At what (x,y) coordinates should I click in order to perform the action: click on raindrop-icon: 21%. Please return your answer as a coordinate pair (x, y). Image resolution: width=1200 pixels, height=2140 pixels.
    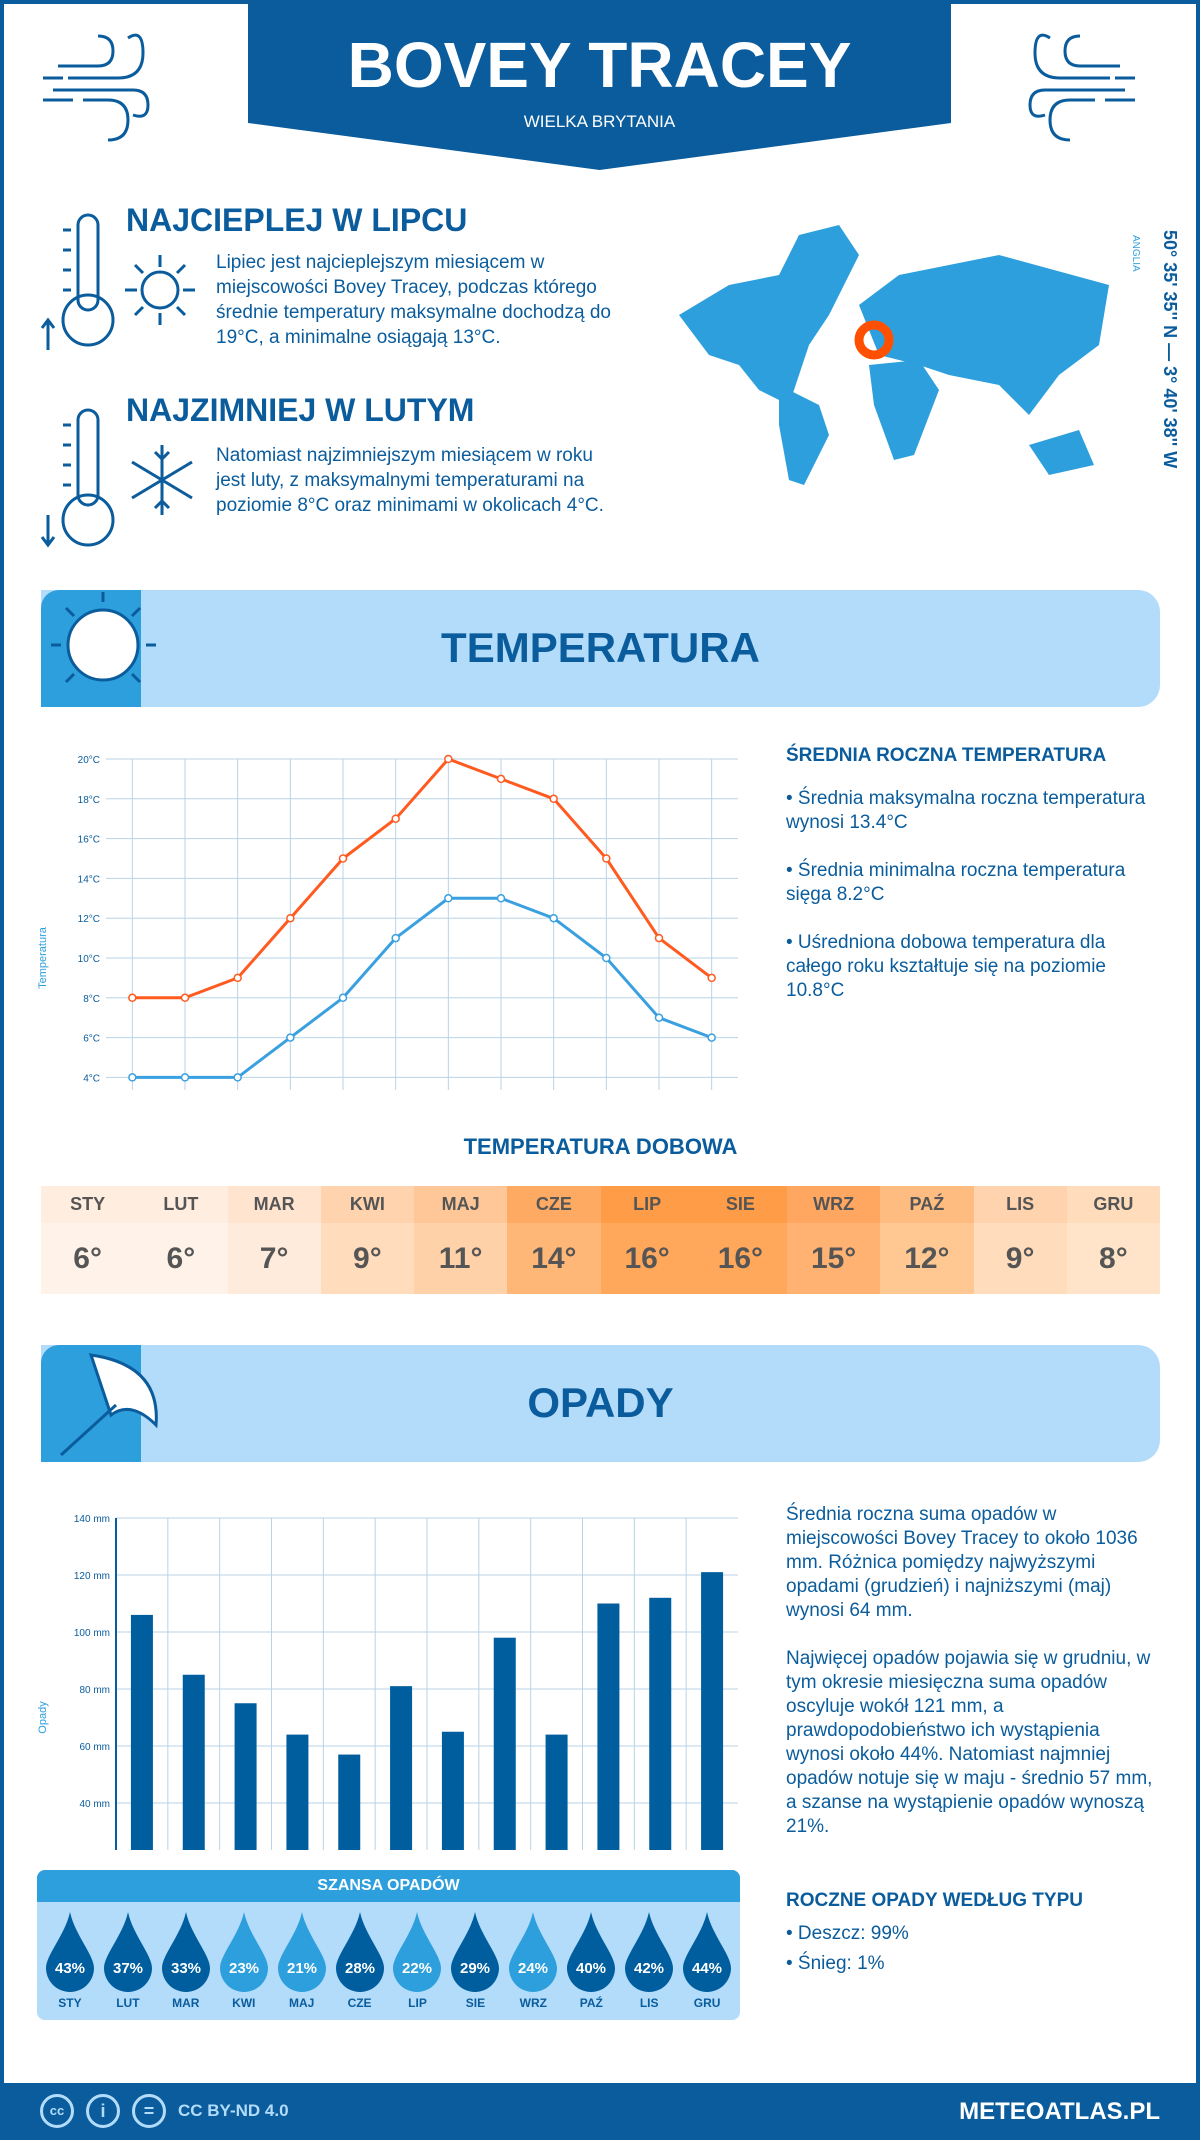
    Looking at the image, I should click on (301, 1952).